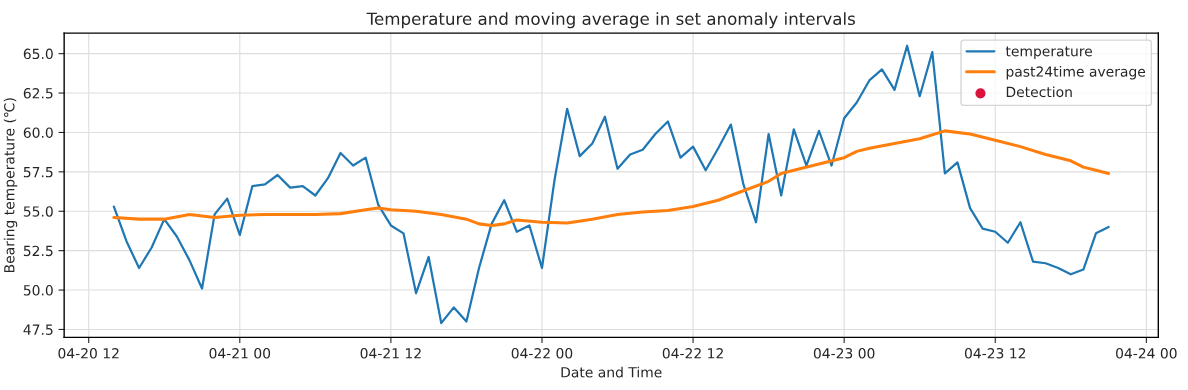 The width and height of the screenshot is (1188, 390). Describe the element at coordinates (38, 93) in the screenshot. I see `y-tick-label: 62.5` at that location.